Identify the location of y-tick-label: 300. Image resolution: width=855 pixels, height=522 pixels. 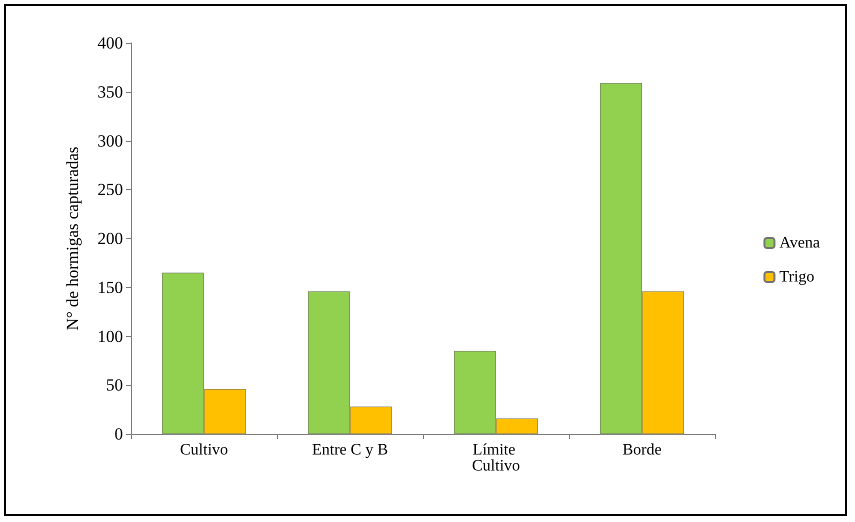
(110, 140).